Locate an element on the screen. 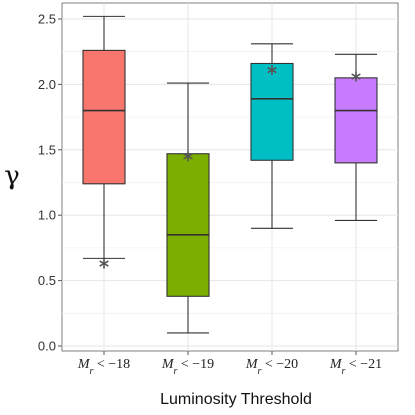 The image size is (415, 415). y-tick-label: 1.5 is located at coordinates (47, 149).